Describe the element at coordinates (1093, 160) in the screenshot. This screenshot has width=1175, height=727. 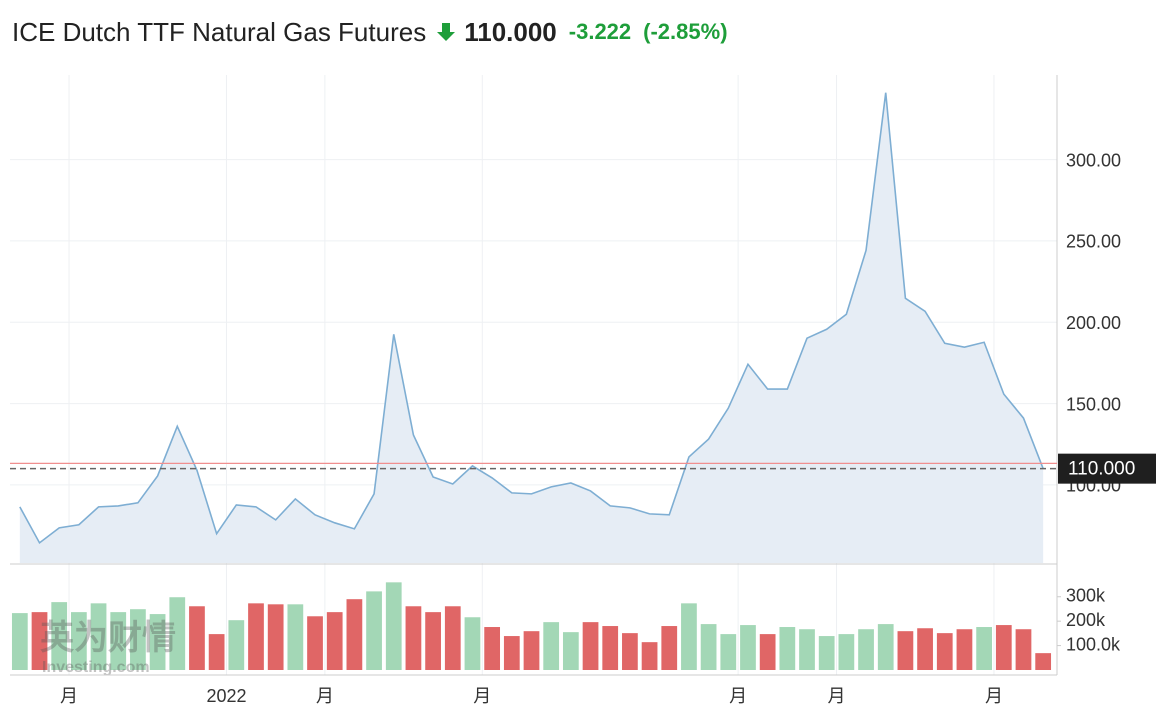
I see `y-tick-label: 300.00` at that location.